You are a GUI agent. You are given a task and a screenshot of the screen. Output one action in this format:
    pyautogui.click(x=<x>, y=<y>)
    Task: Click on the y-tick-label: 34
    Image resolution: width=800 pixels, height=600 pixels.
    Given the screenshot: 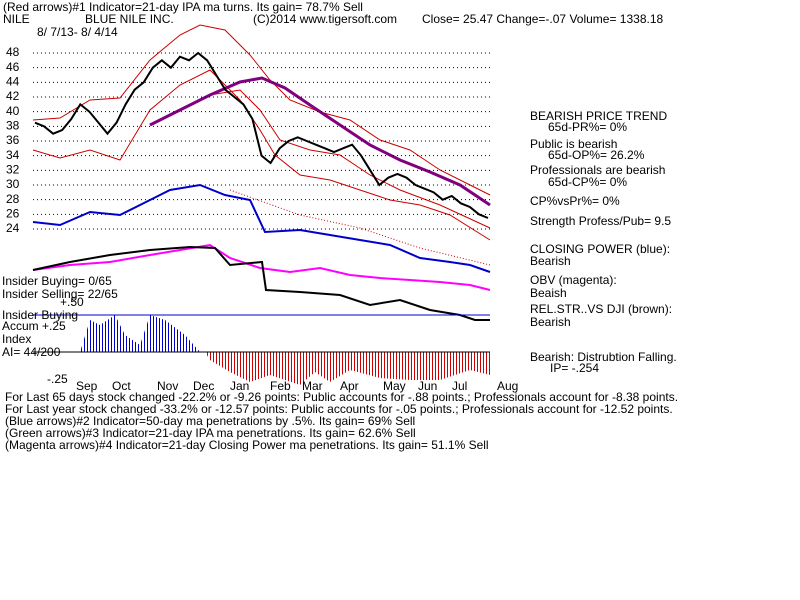 What is the action you would take?
    pyautogui.click(x=13, y=155)
    